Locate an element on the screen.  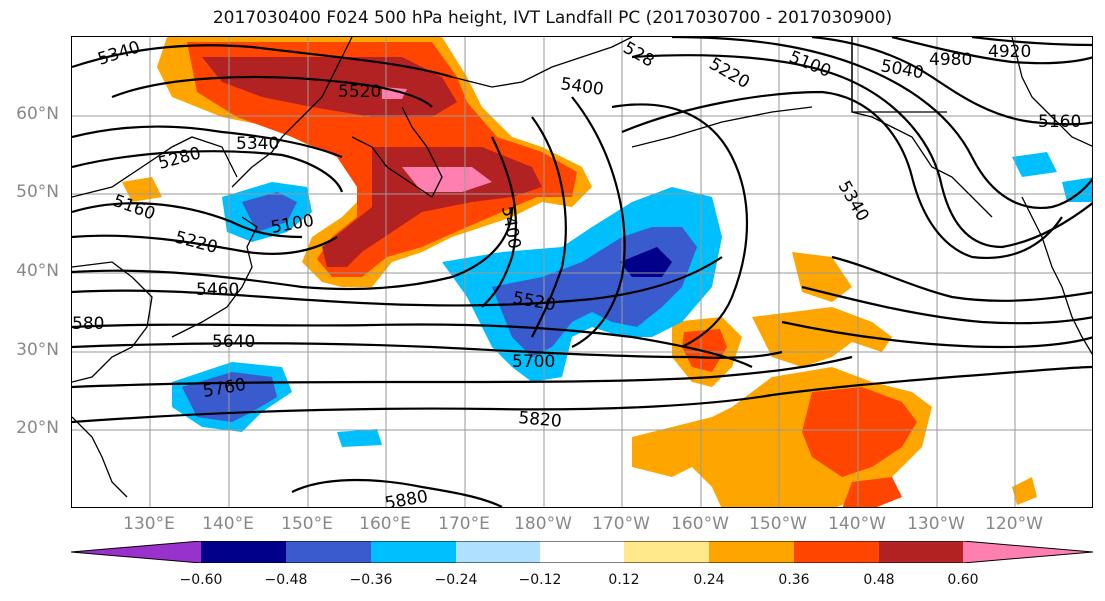
lon-label-180w: 180°W is located at coordinates (543, 524).